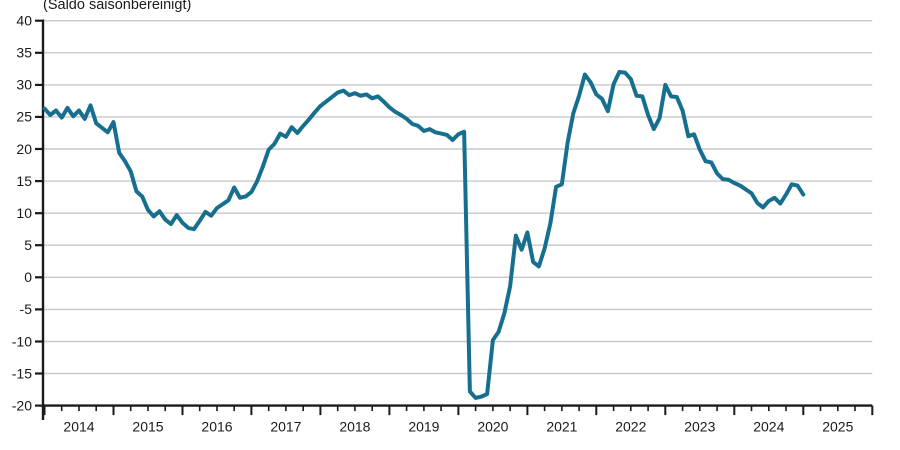  I want to click on y-tick-label: 0, so click(28, 277).